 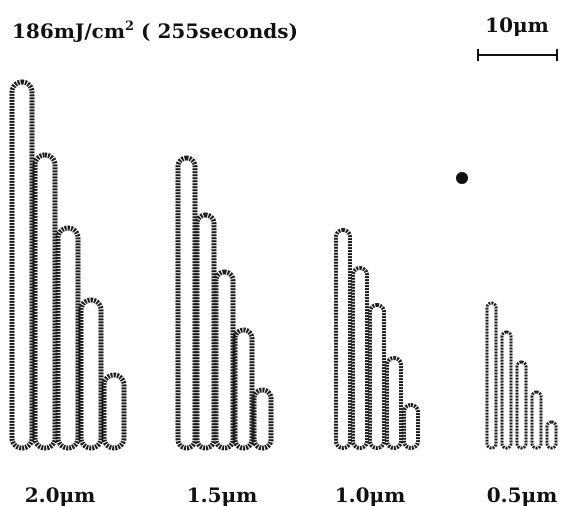 I want to click on title-rest: ( 255seconds), so click(x=216, y=31).